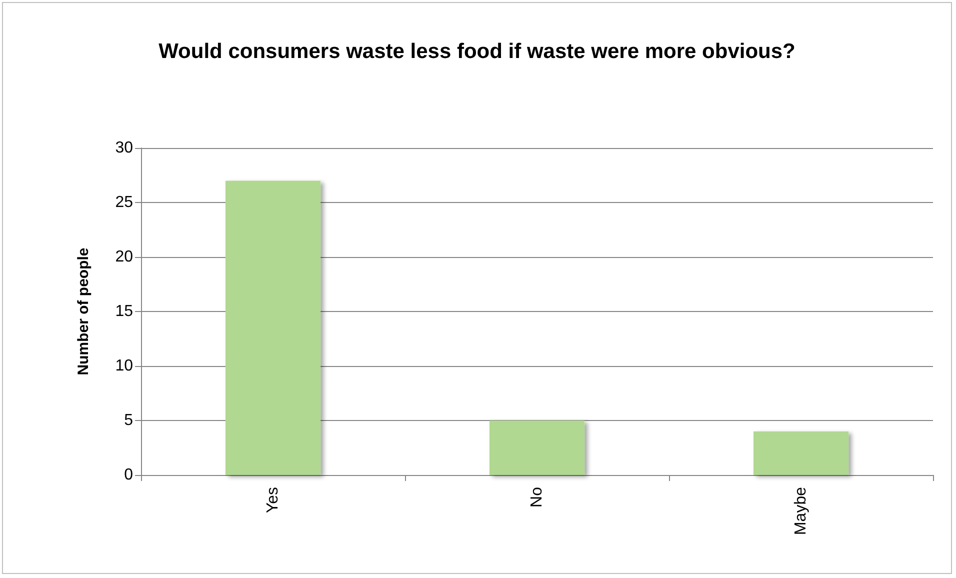  What do you see at coordinates (124, 311) in the screenshot?
I see `y-tick-label: 15` at bounding box center [124, 311].